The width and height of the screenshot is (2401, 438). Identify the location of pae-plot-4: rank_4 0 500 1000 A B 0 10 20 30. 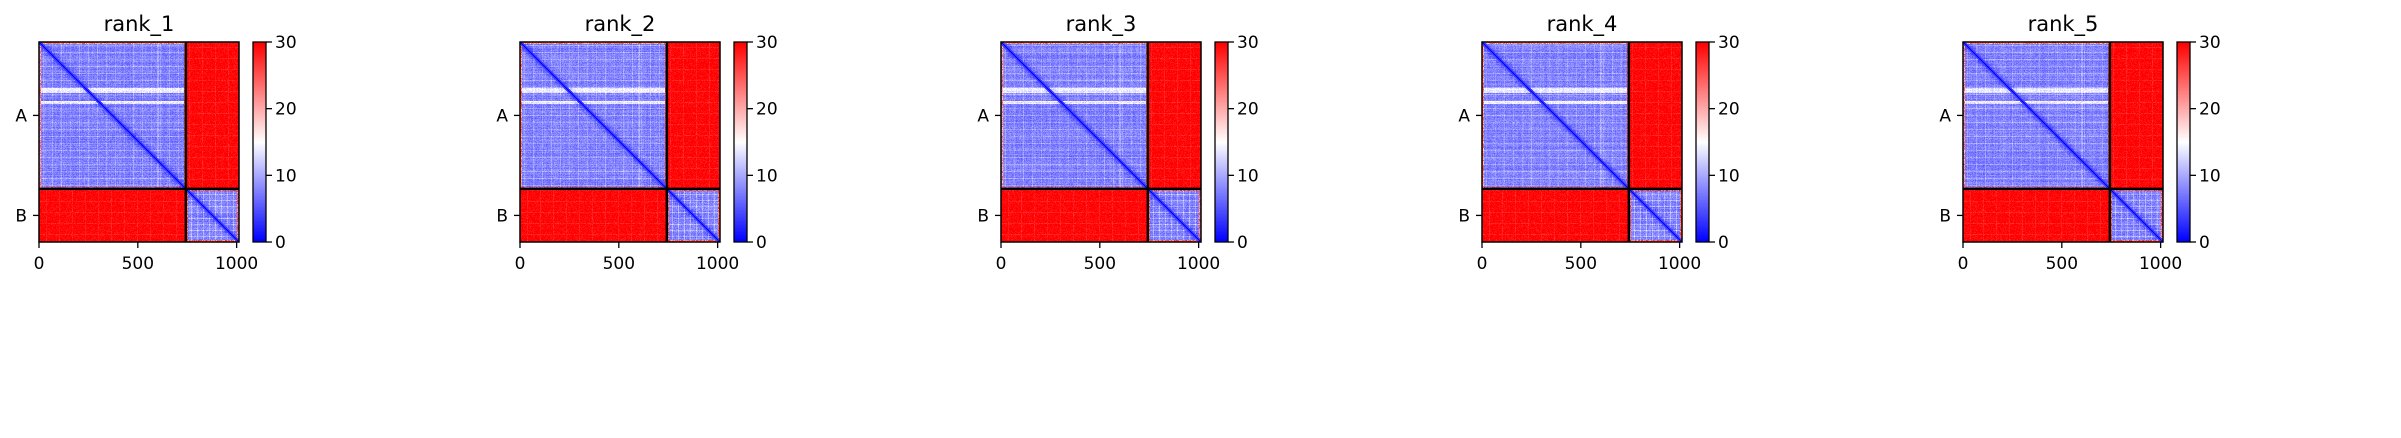
(1599, 143).